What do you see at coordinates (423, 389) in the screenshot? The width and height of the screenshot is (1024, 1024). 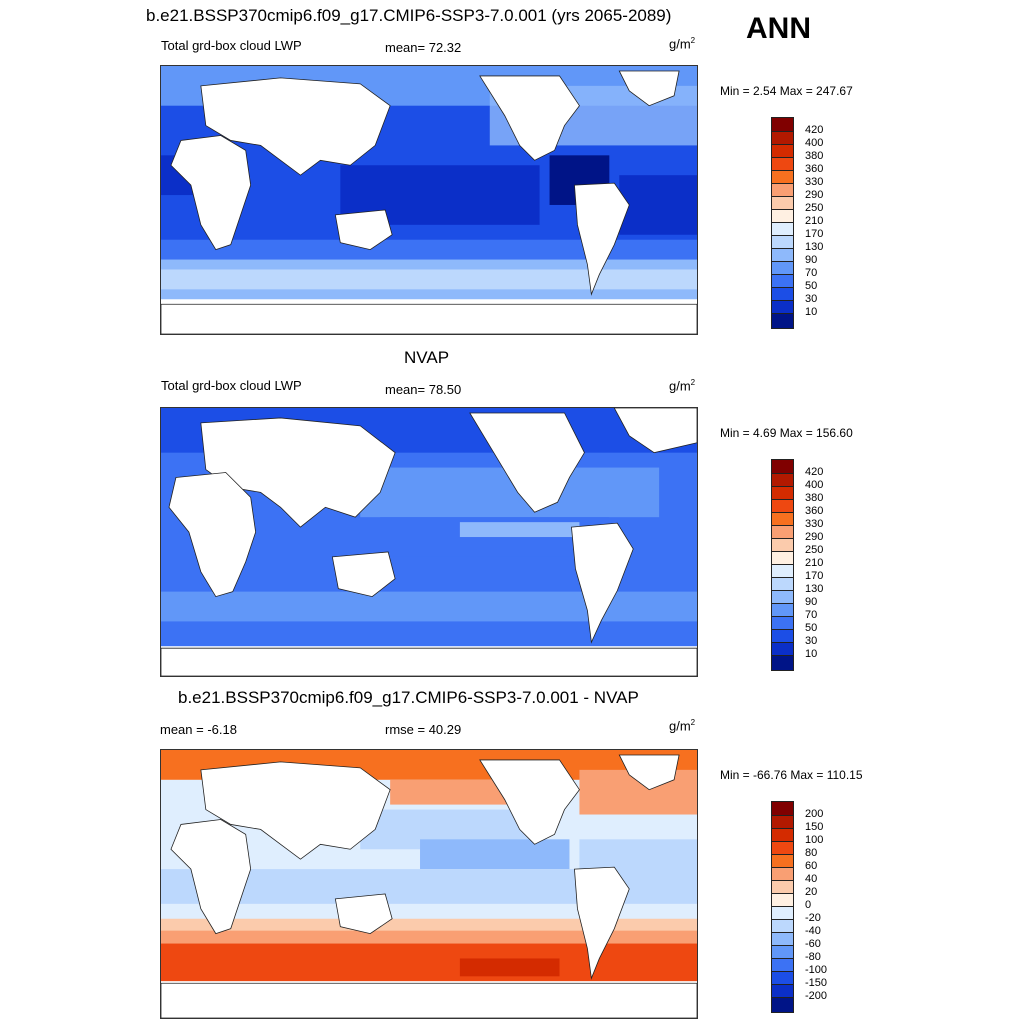 I see `panel2-mean-label: mean= 78.50` at bounding box center [423, 389].